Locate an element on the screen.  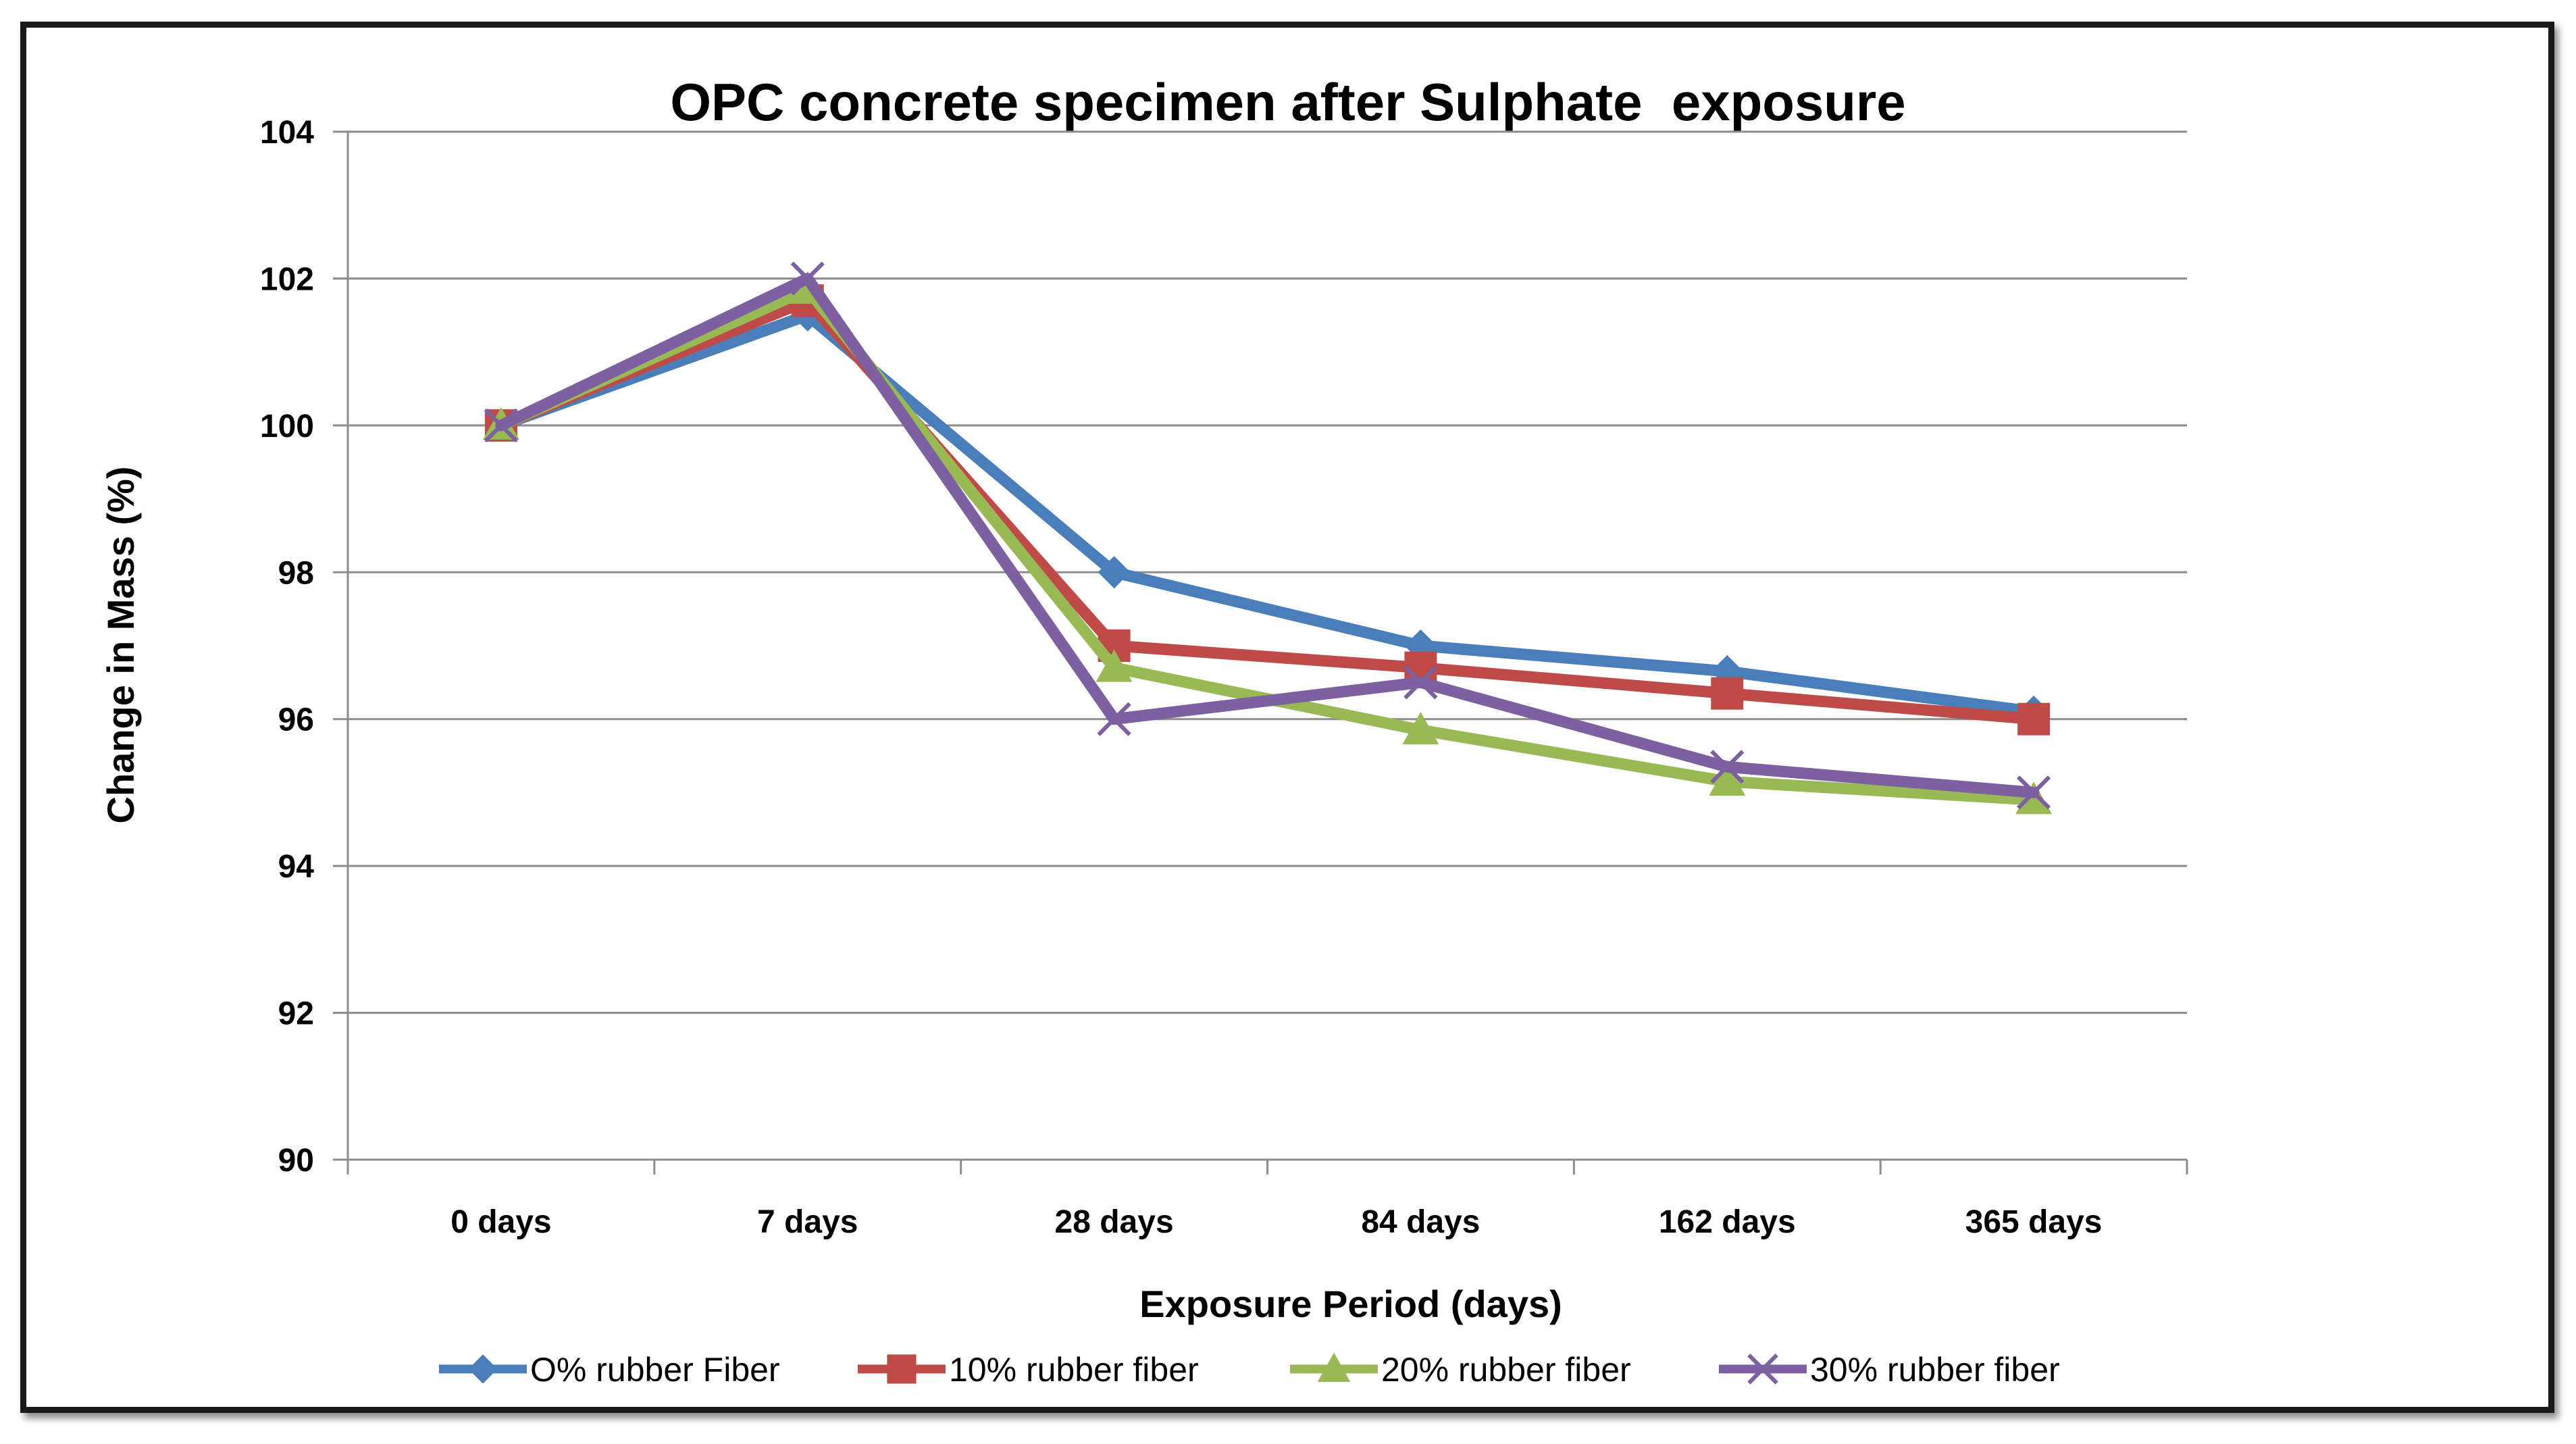
legend-label: 20% rubber fiber is located at coordinates (1506, 1370).